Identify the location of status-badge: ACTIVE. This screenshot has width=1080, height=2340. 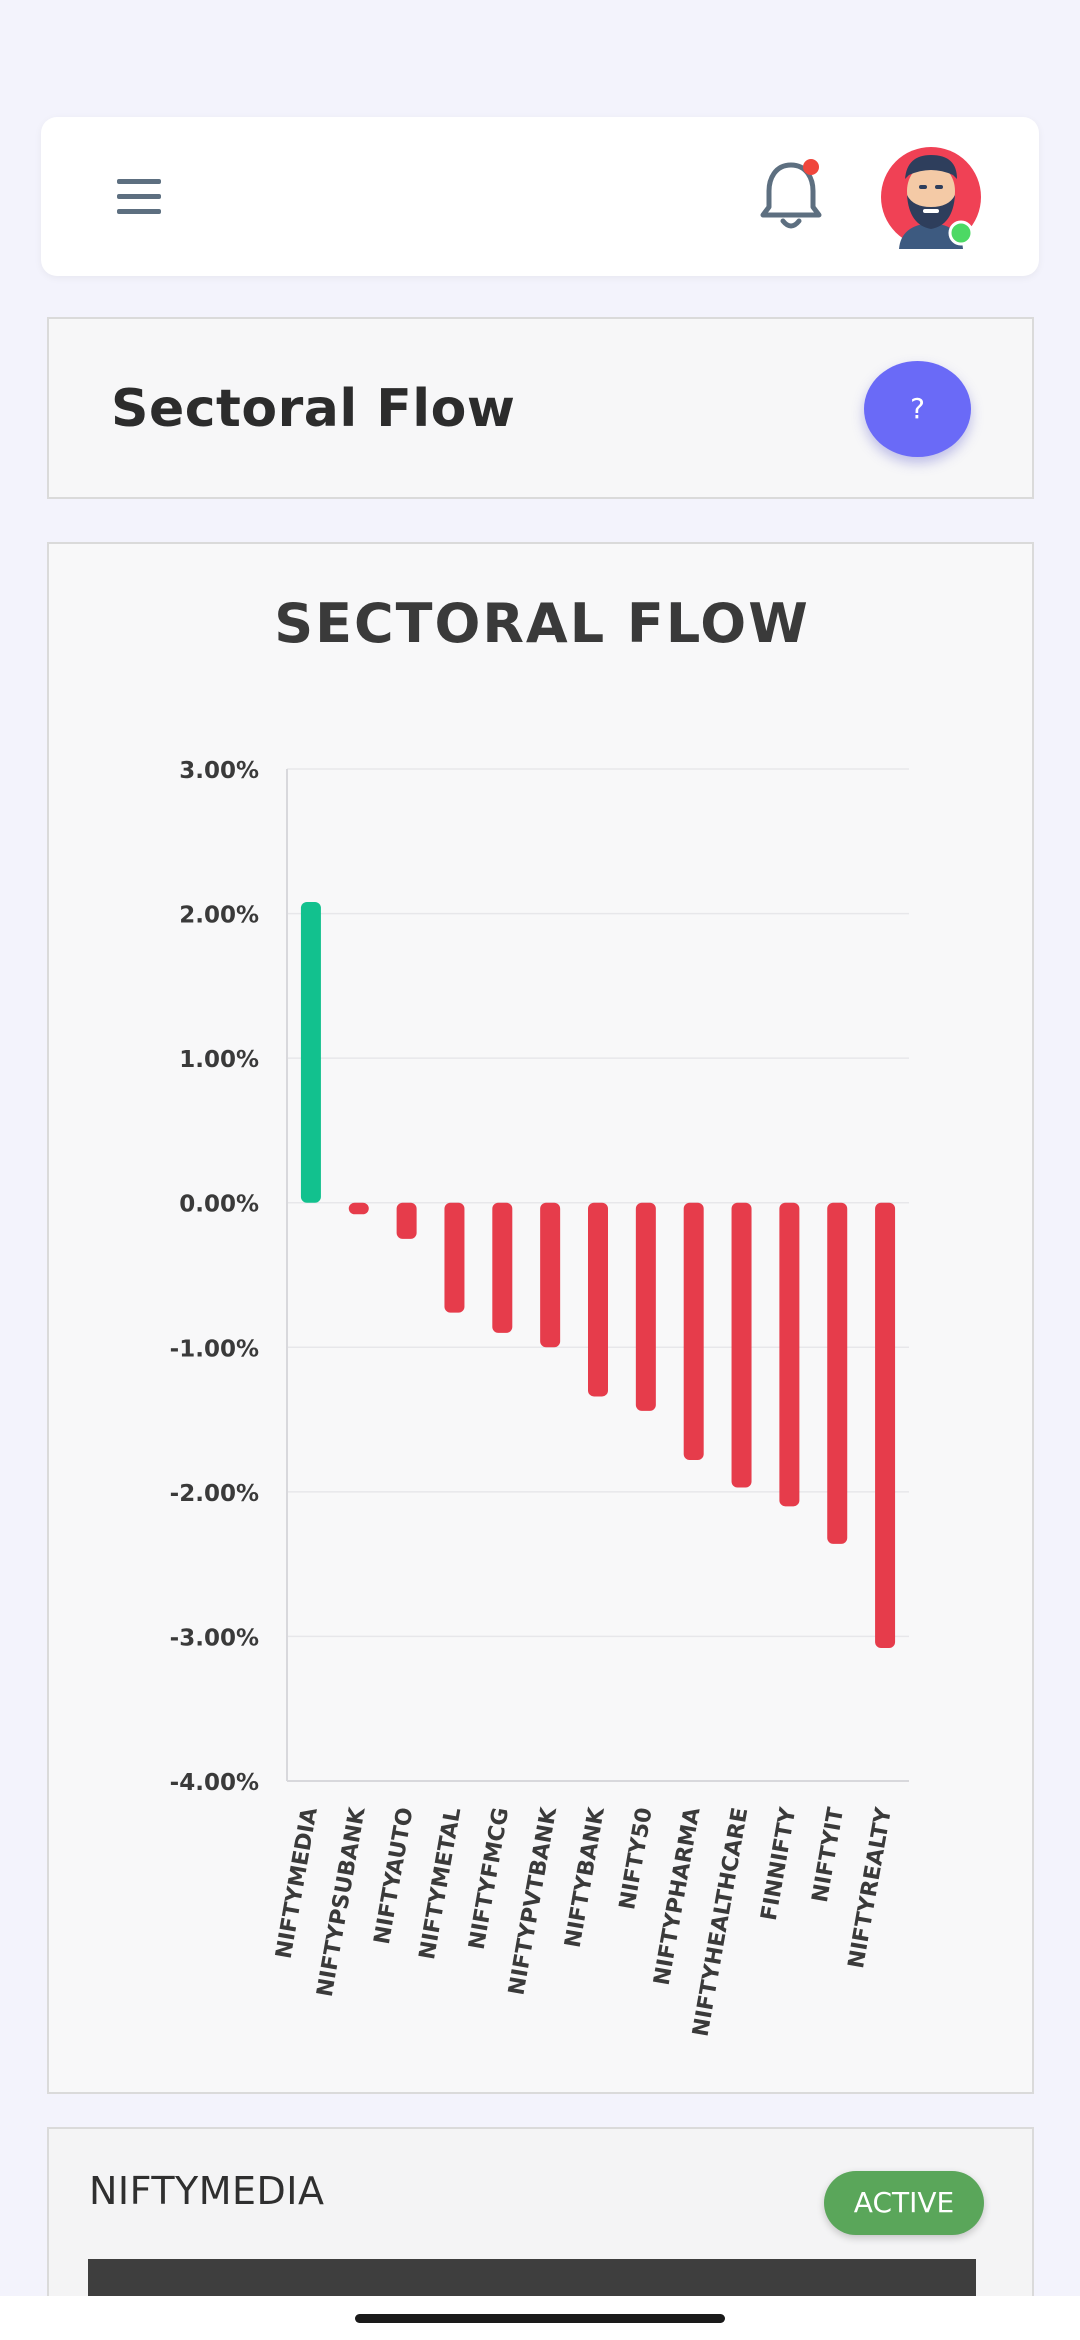
(904, 2203).